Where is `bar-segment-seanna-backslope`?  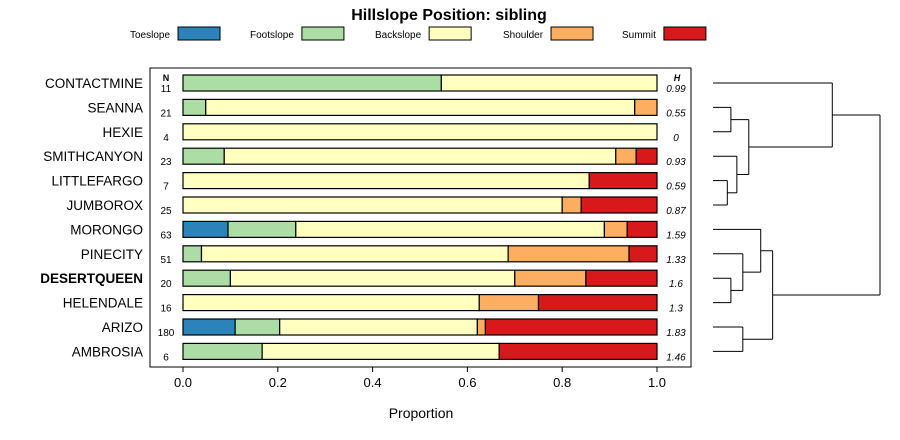
bar-segment-seanna-backslope is located at coordinates (420, 107).